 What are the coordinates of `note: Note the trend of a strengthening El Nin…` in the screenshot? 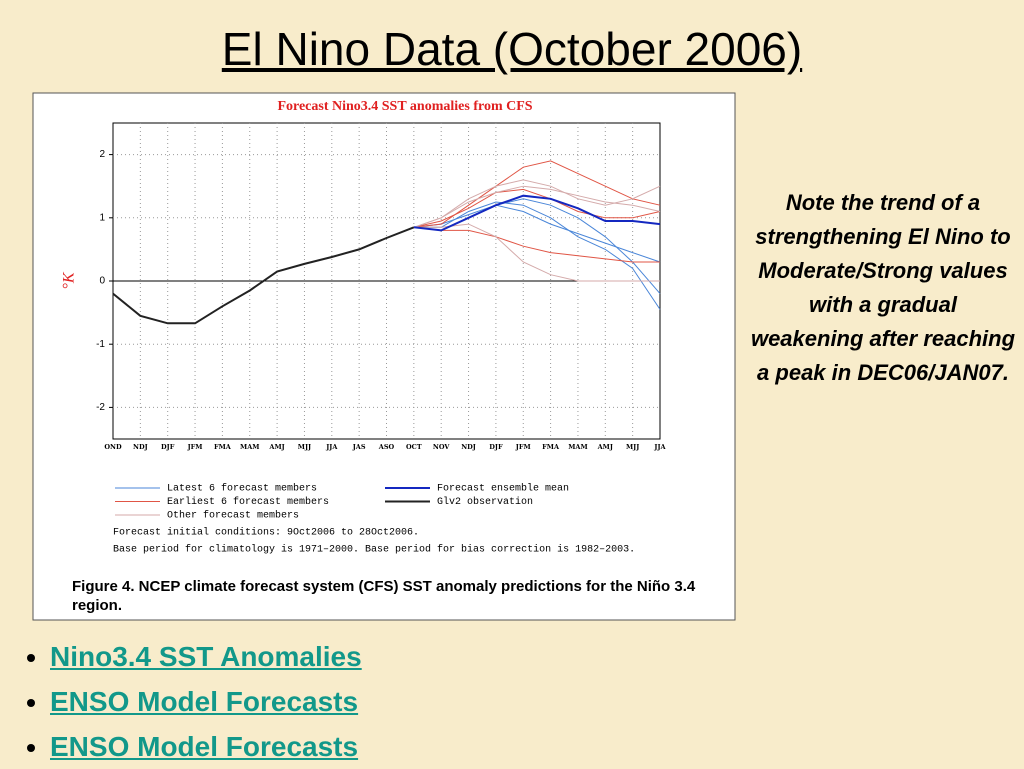 It's located at (883, 287).